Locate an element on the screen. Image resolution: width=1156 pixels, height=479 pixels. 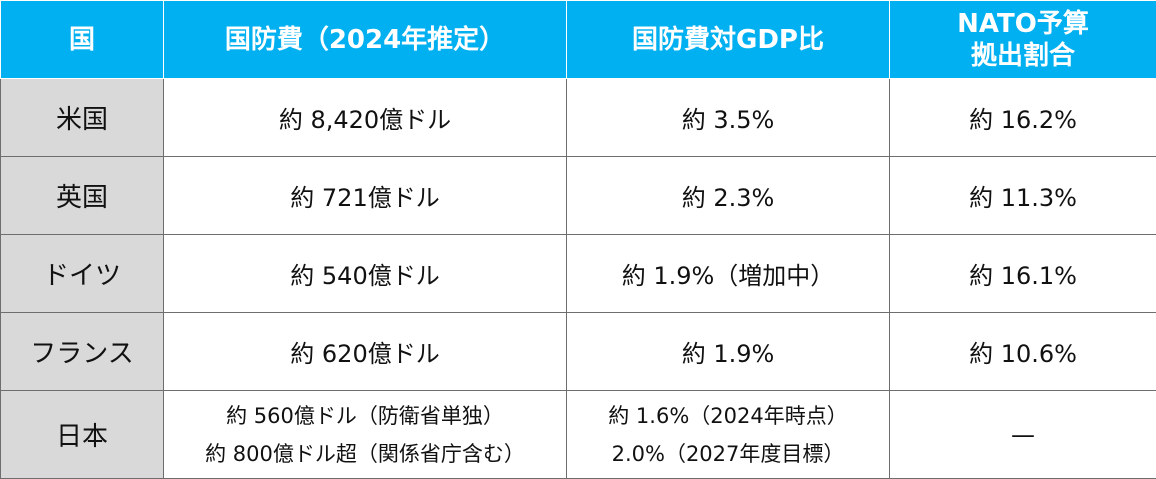
budget-cell: 約 540億ドル is located at coordinates (365, 274).